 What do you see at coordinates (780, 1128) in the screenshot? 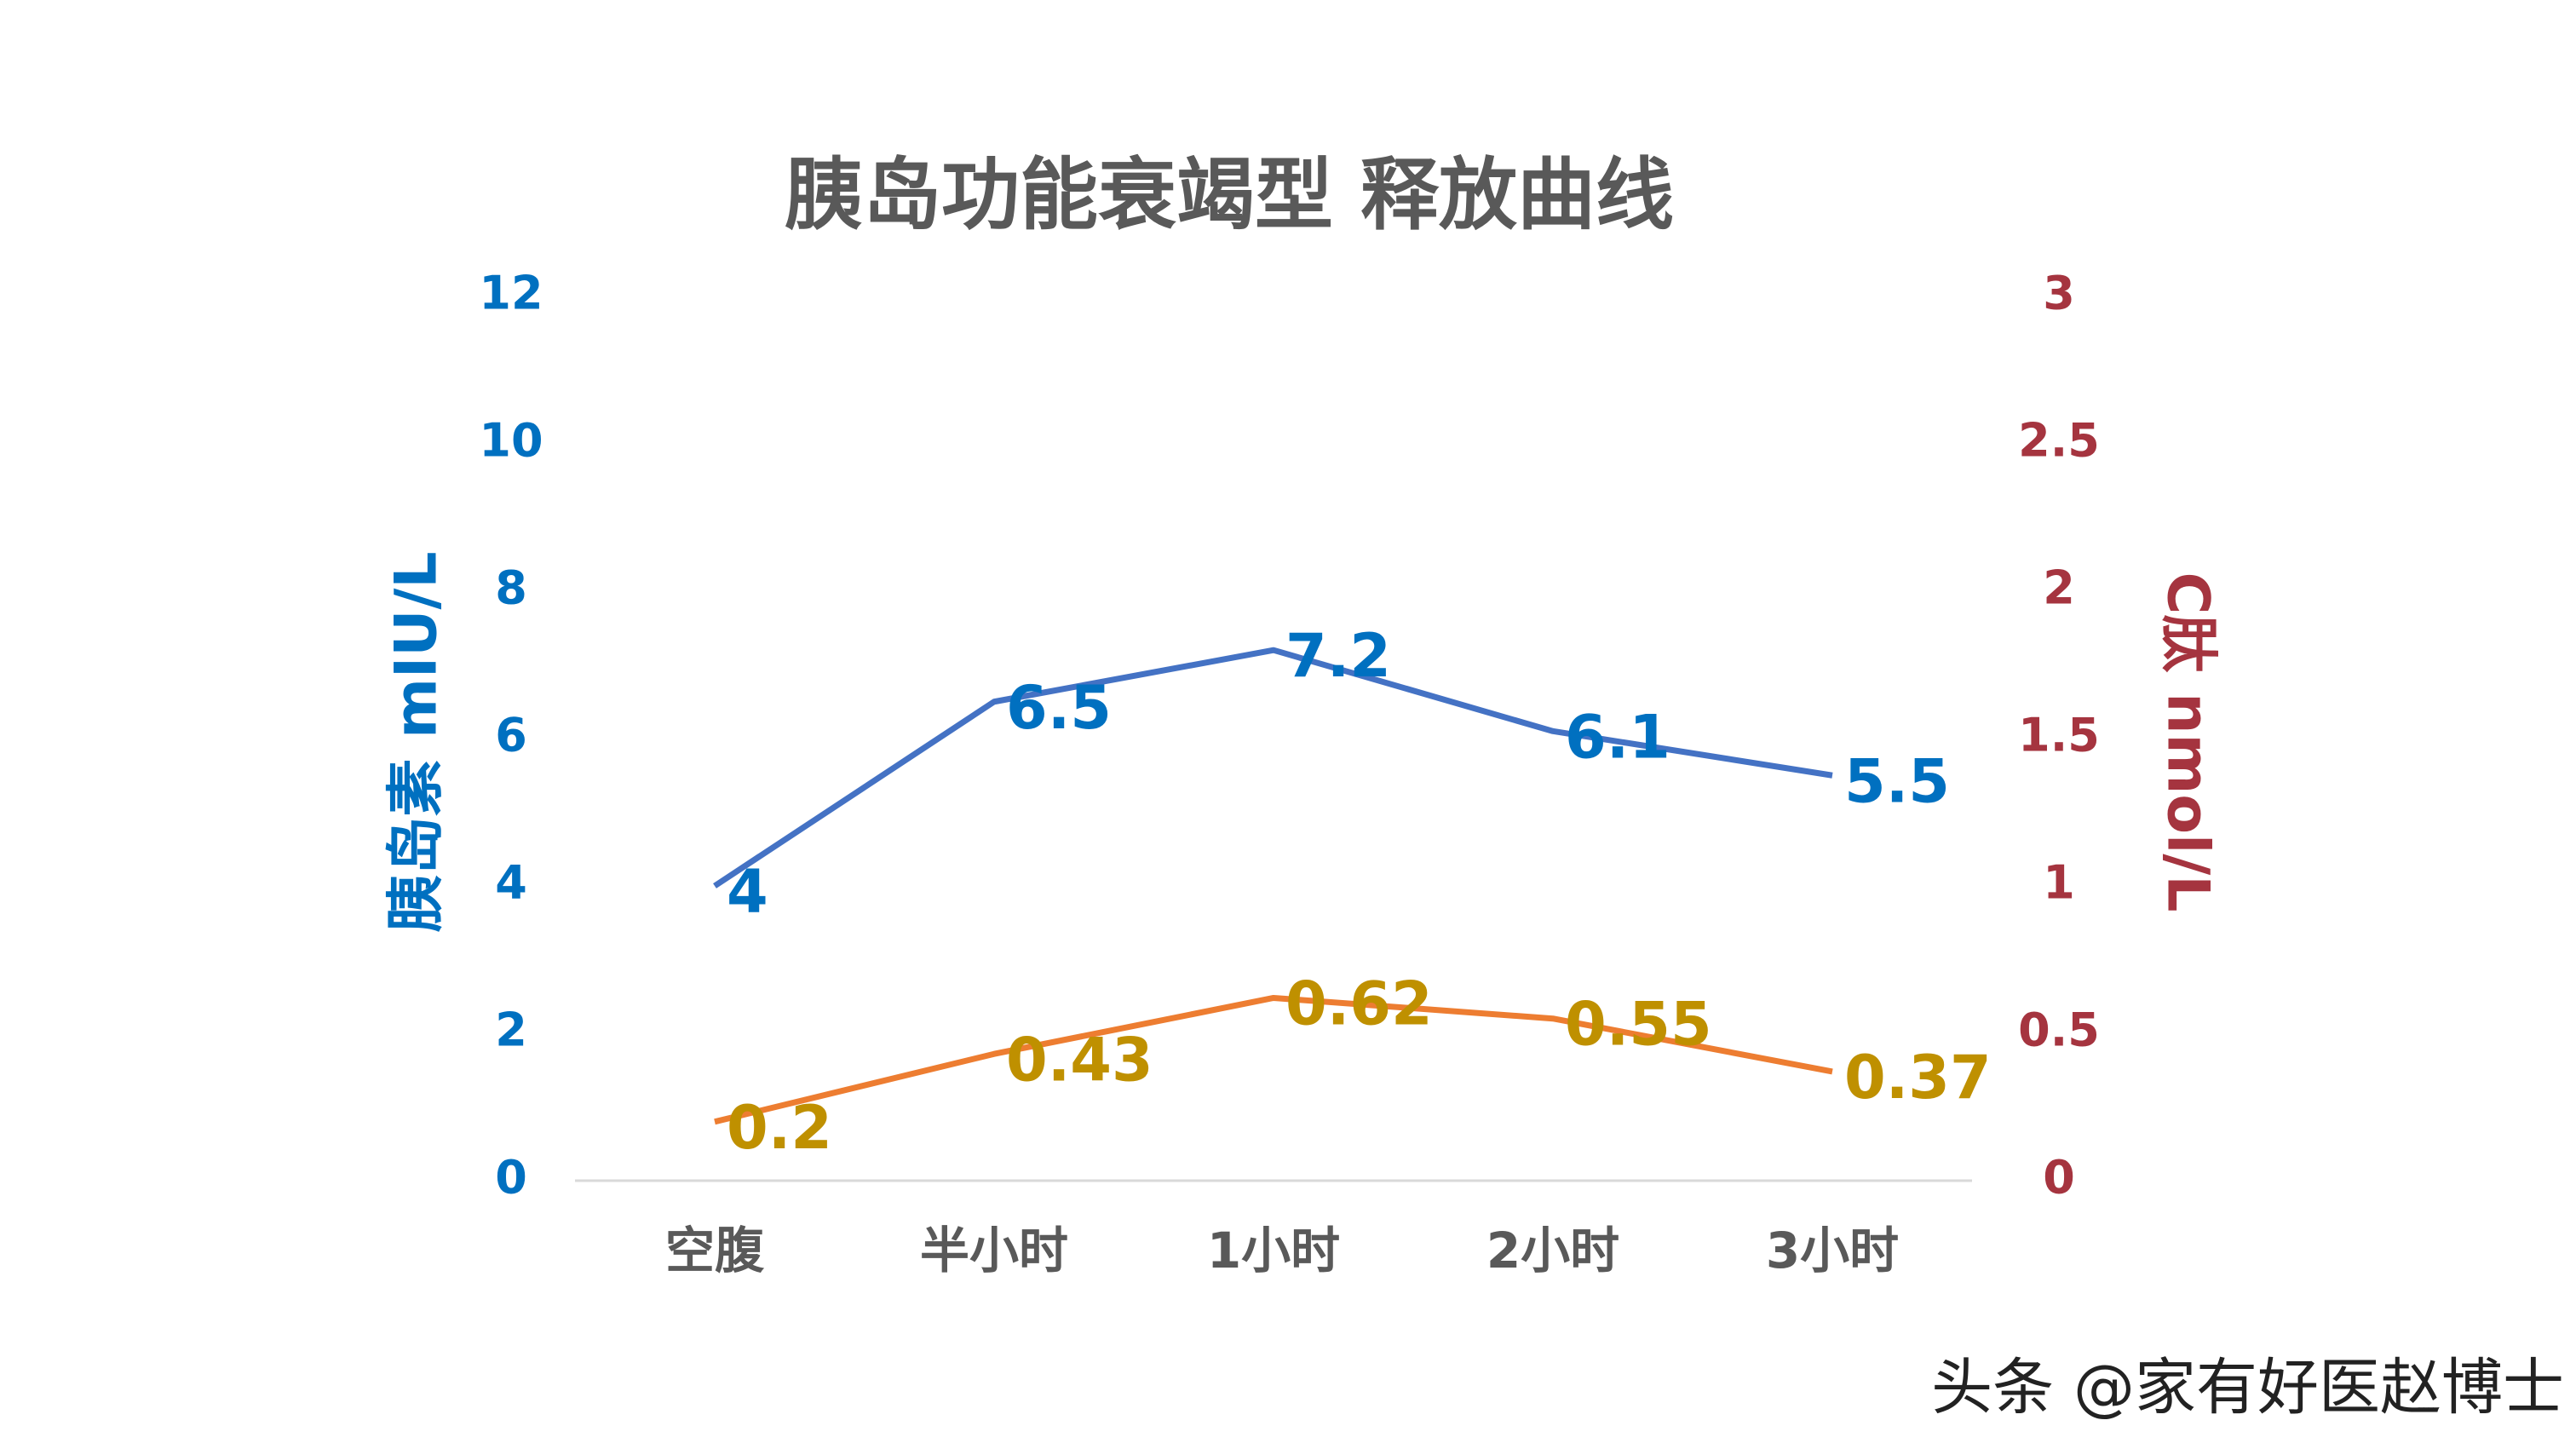
I see `data-label: 0.2` at bounding box center [780, 1128].